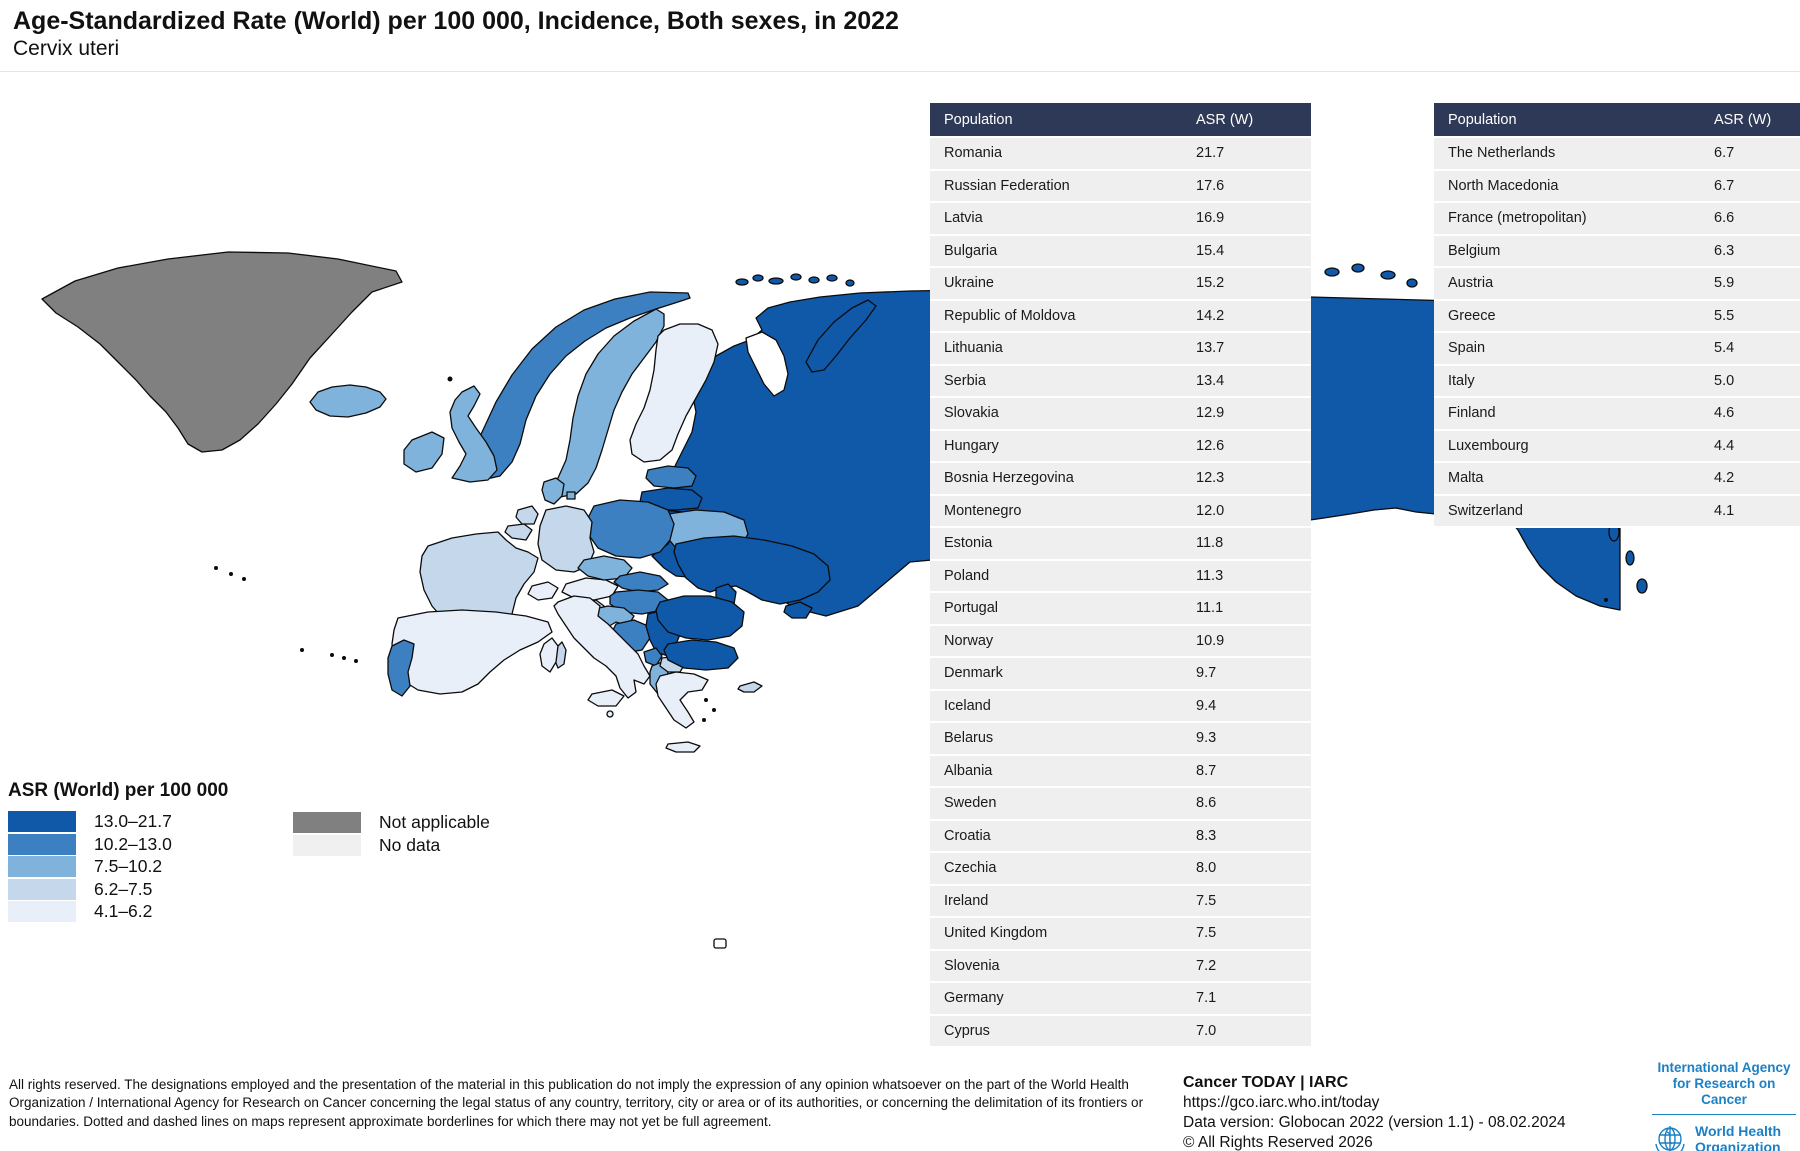 The width and height of the screenshot is (1800, 1151). What do you see at coordinates (123, 911) in the screenshot?
I see `legend-label: 4.1–6.2` at bounding box center [123, 911].